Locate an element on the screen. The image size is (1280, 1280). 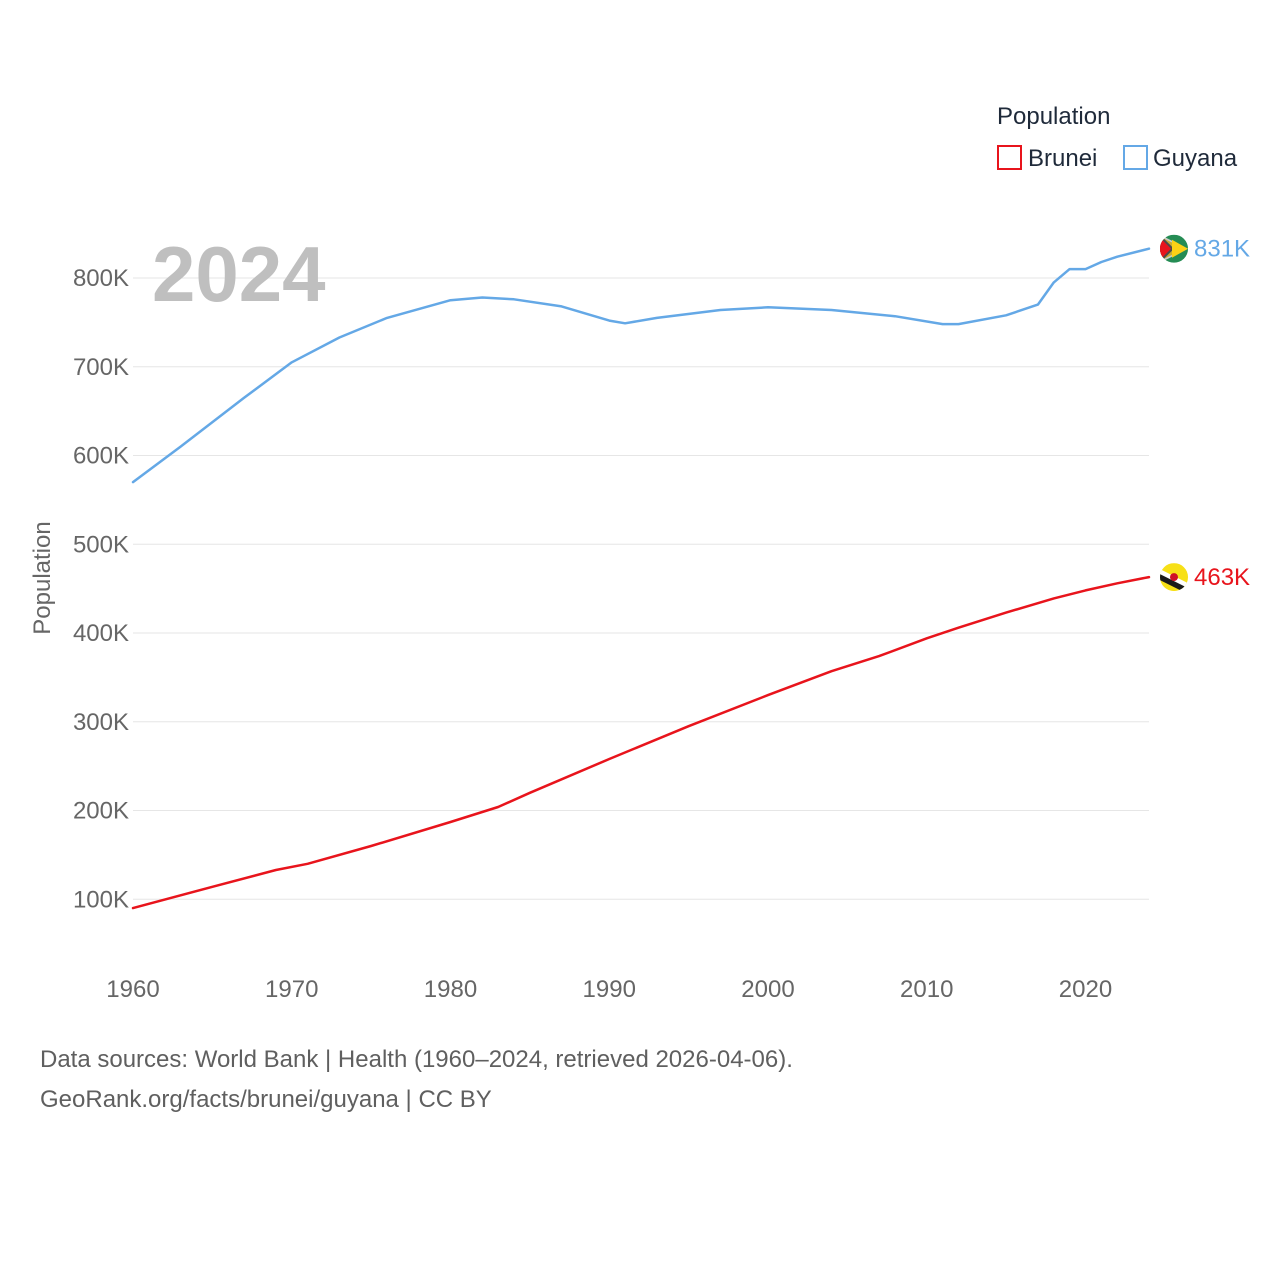
legend-label-guyana: Guyana is located at coordinates (1195, 158).